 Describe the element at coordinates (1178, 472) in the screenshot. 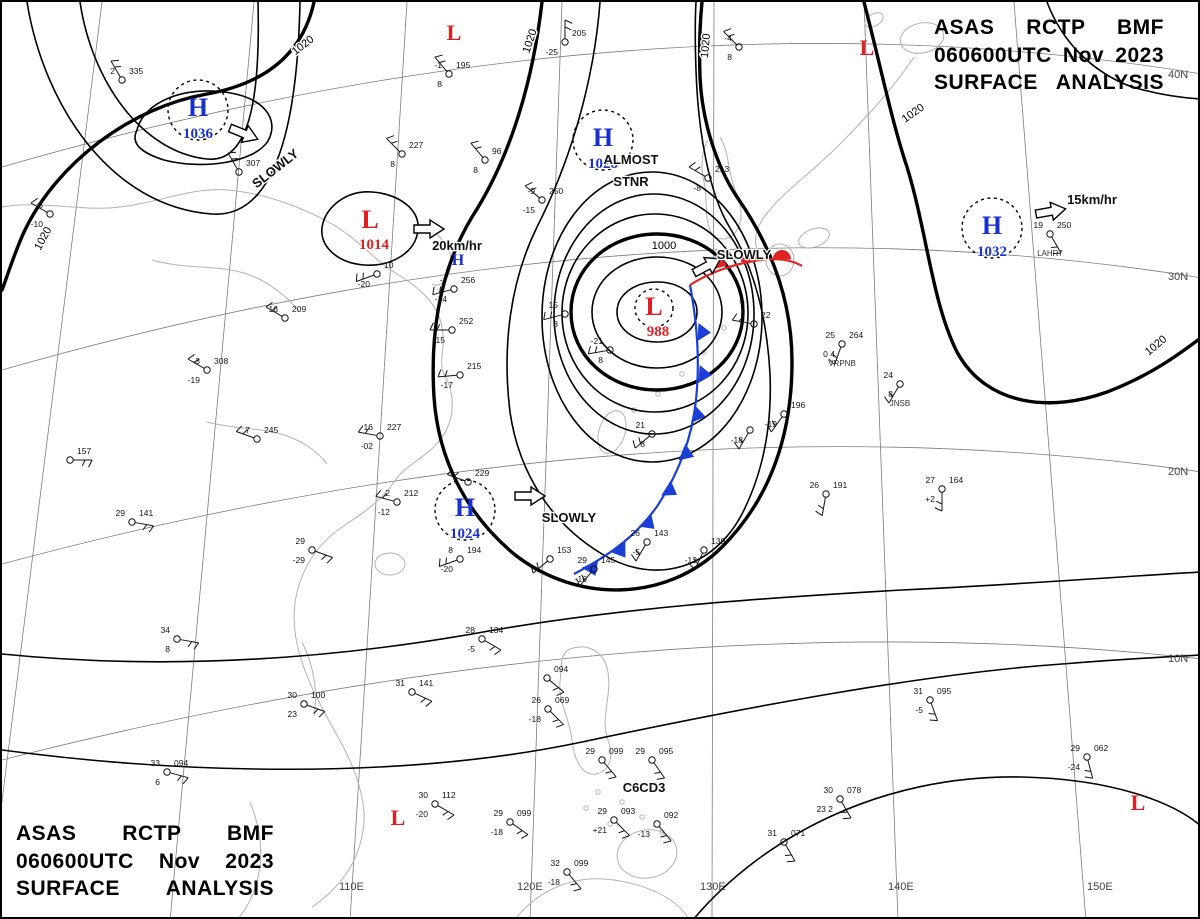

I see `latitude-label: 20N` at that location.